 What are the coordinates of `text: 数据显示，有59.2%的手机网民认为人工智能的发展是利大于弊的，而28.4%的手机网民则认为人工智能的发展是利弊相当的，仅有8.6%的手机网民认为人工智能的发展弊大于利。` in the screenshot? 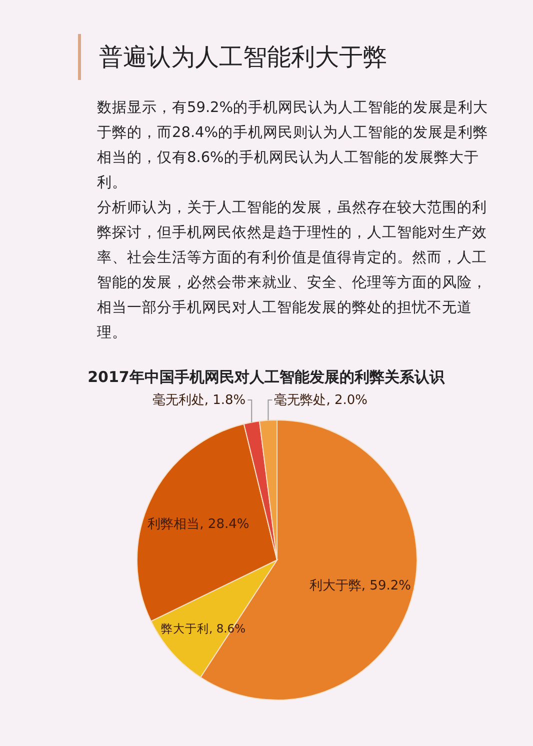 It's located at (293, 145).